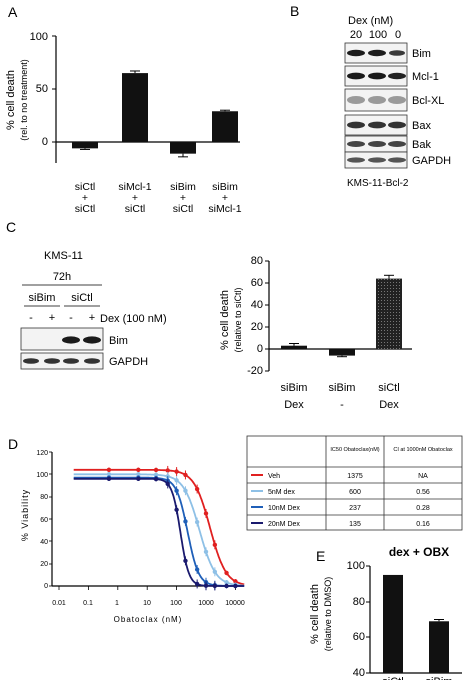 This screenshot has height=680, width=471. I want to click on table-cell: 135, so click(355, 524).